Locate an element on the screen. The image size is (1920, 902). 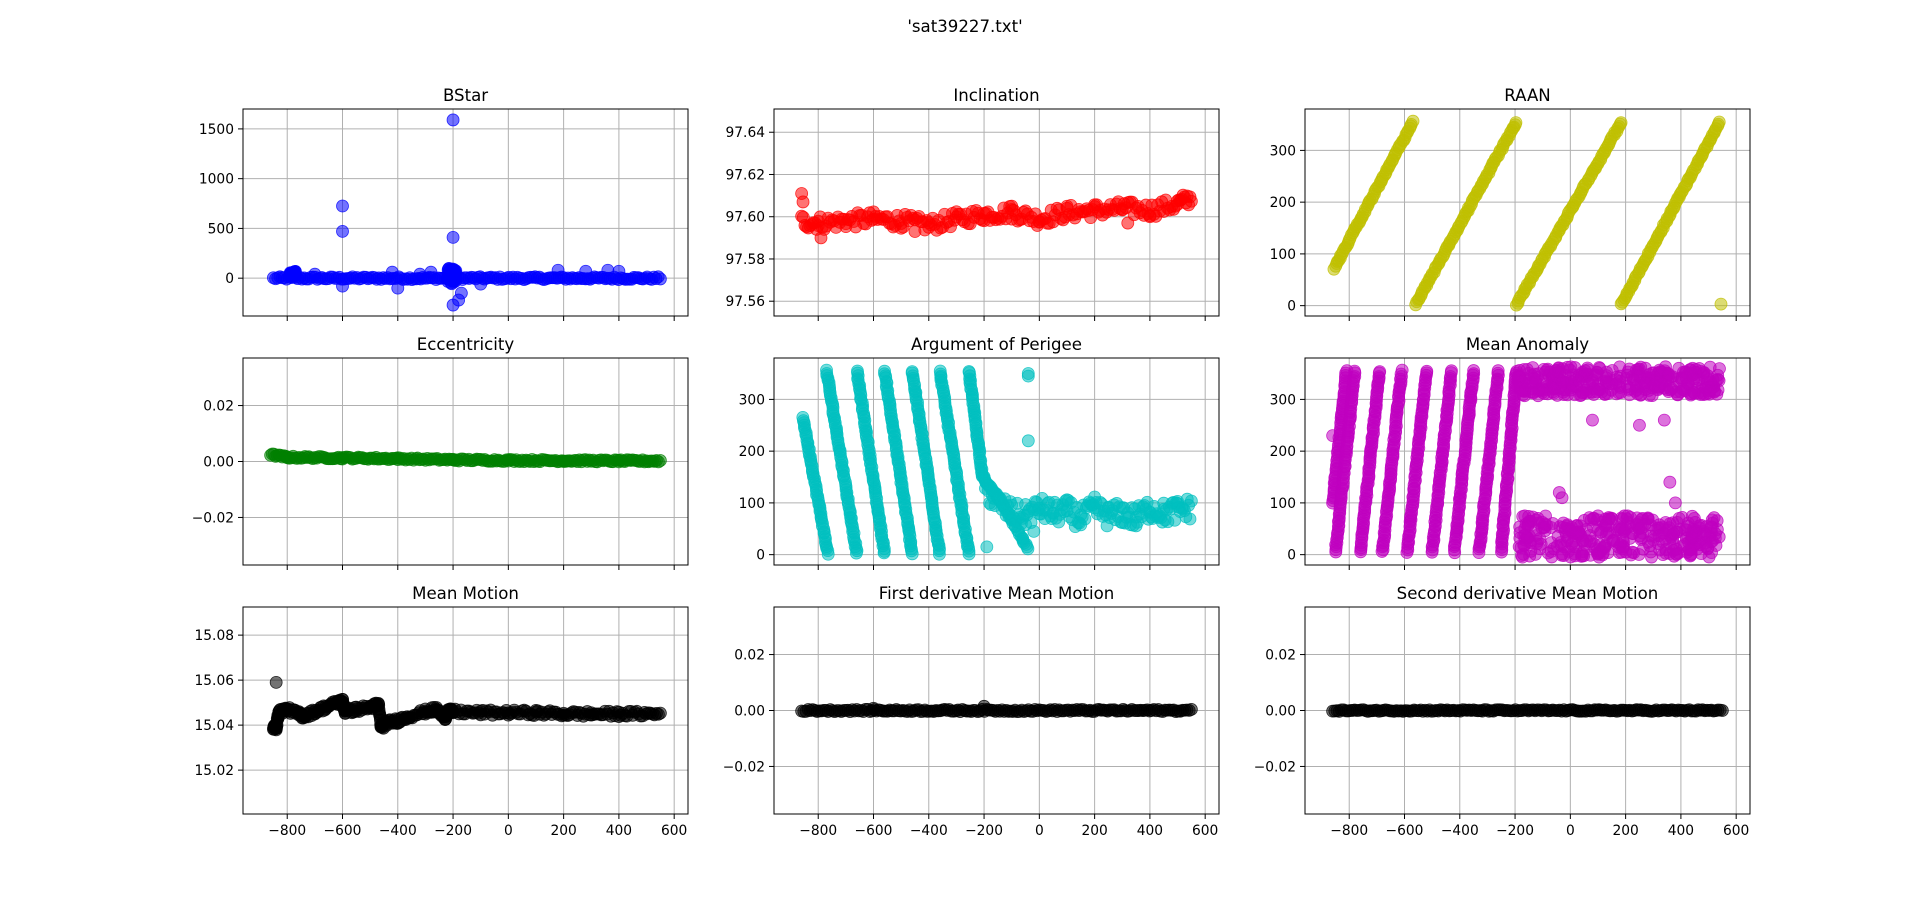
subplot-argument-of-perigee: 0 100 200 300 Argument of Perigee is located at coordinates (979, 452).